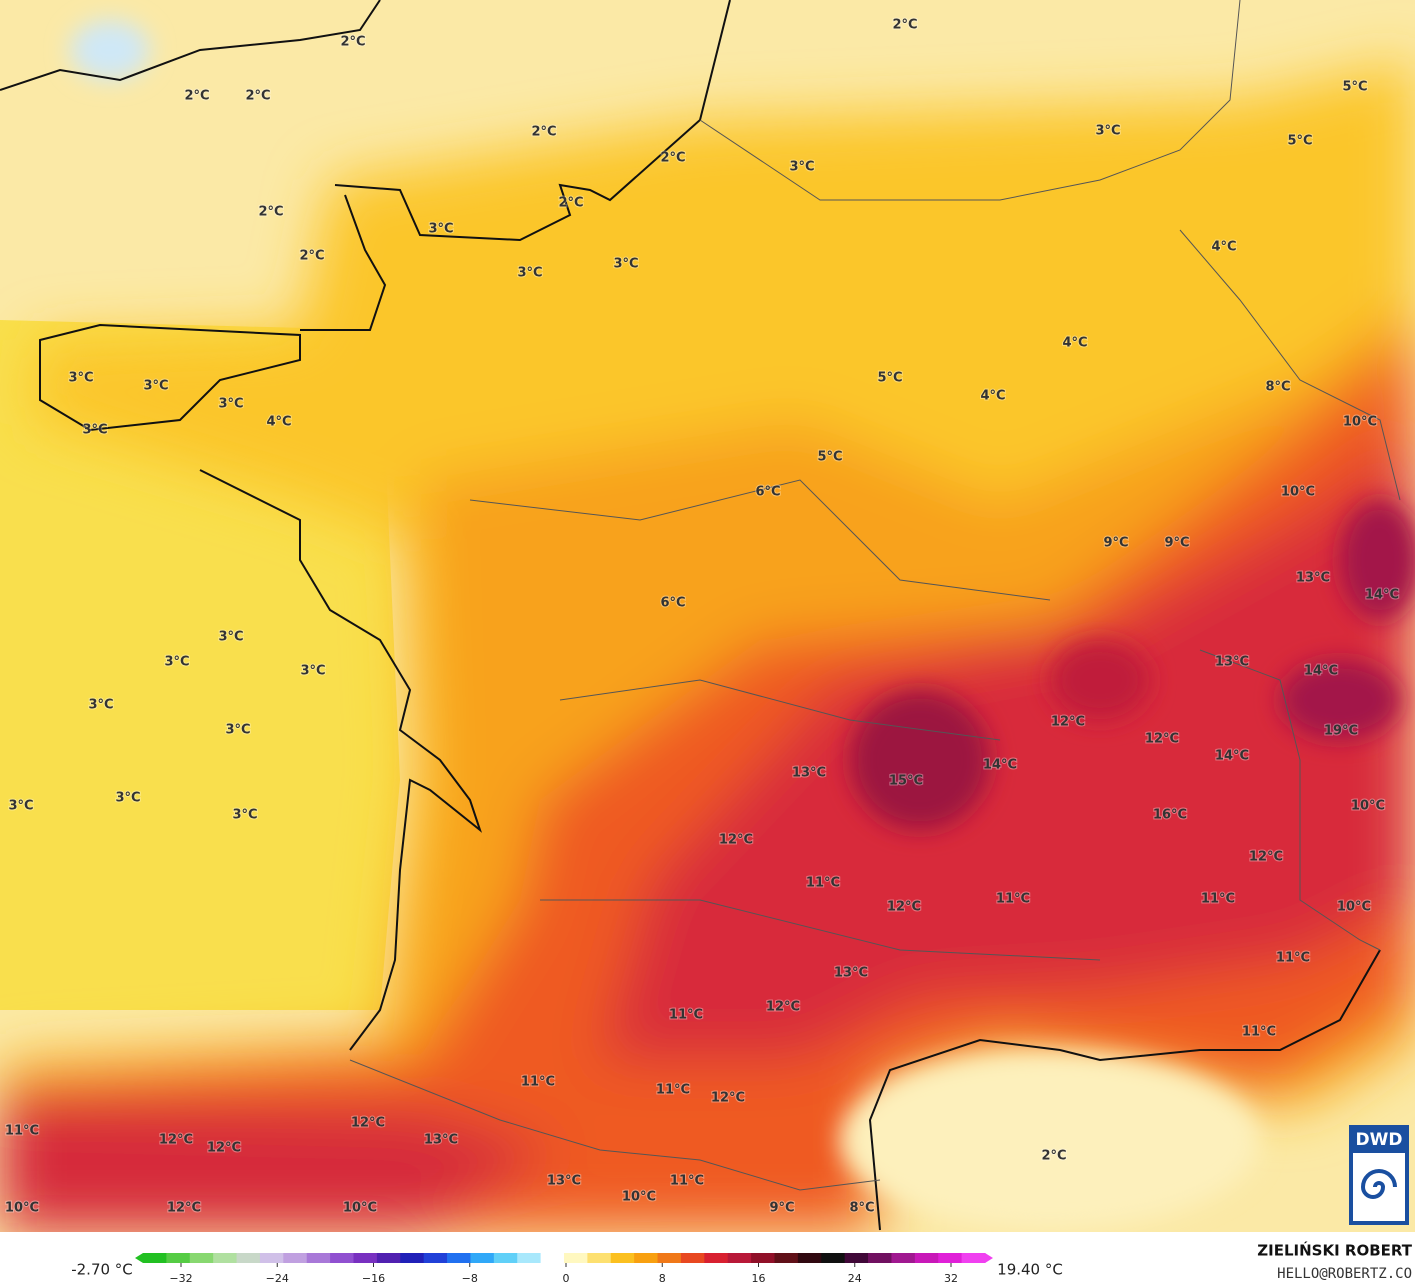 Image resolution: width=1415 pixels, height=1287 pixels. Describe the element at coordinates (277, 1278) in the screenshot. I see `tick-label: −24` at that location.